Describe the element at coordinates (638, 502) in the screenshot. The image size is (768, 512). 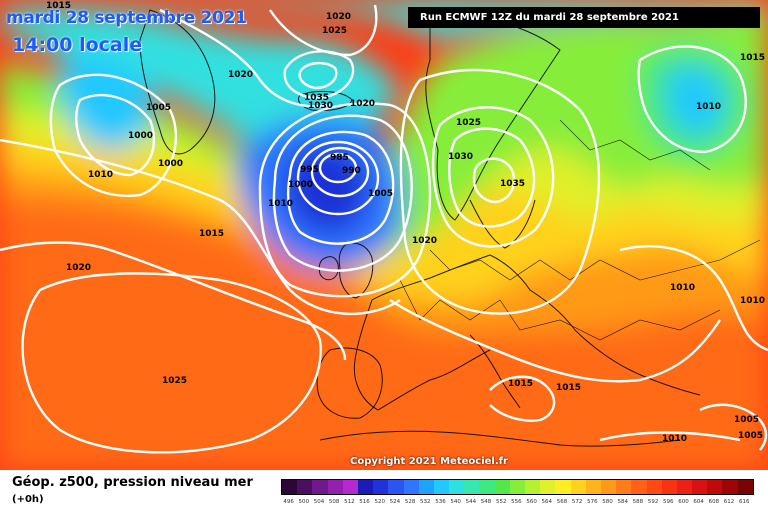
I see `color-scale-label: 588` at that location.